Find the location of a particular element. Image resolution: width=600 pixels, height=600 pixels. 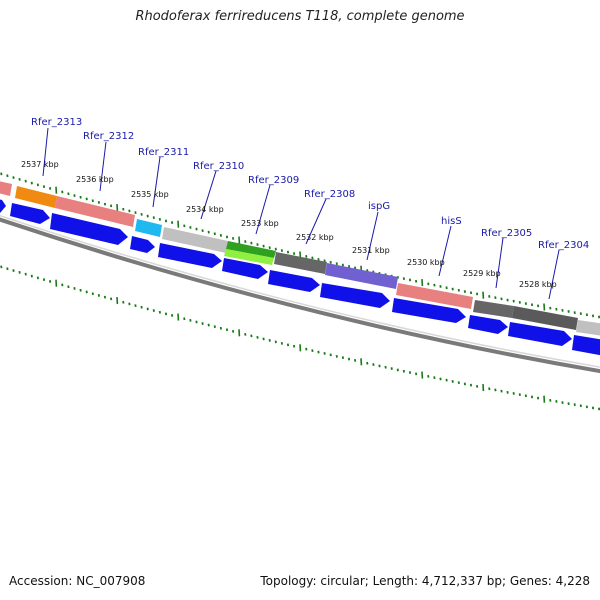

kbp-label-2533: 2533 kbp is located at coordinates (260, 223).